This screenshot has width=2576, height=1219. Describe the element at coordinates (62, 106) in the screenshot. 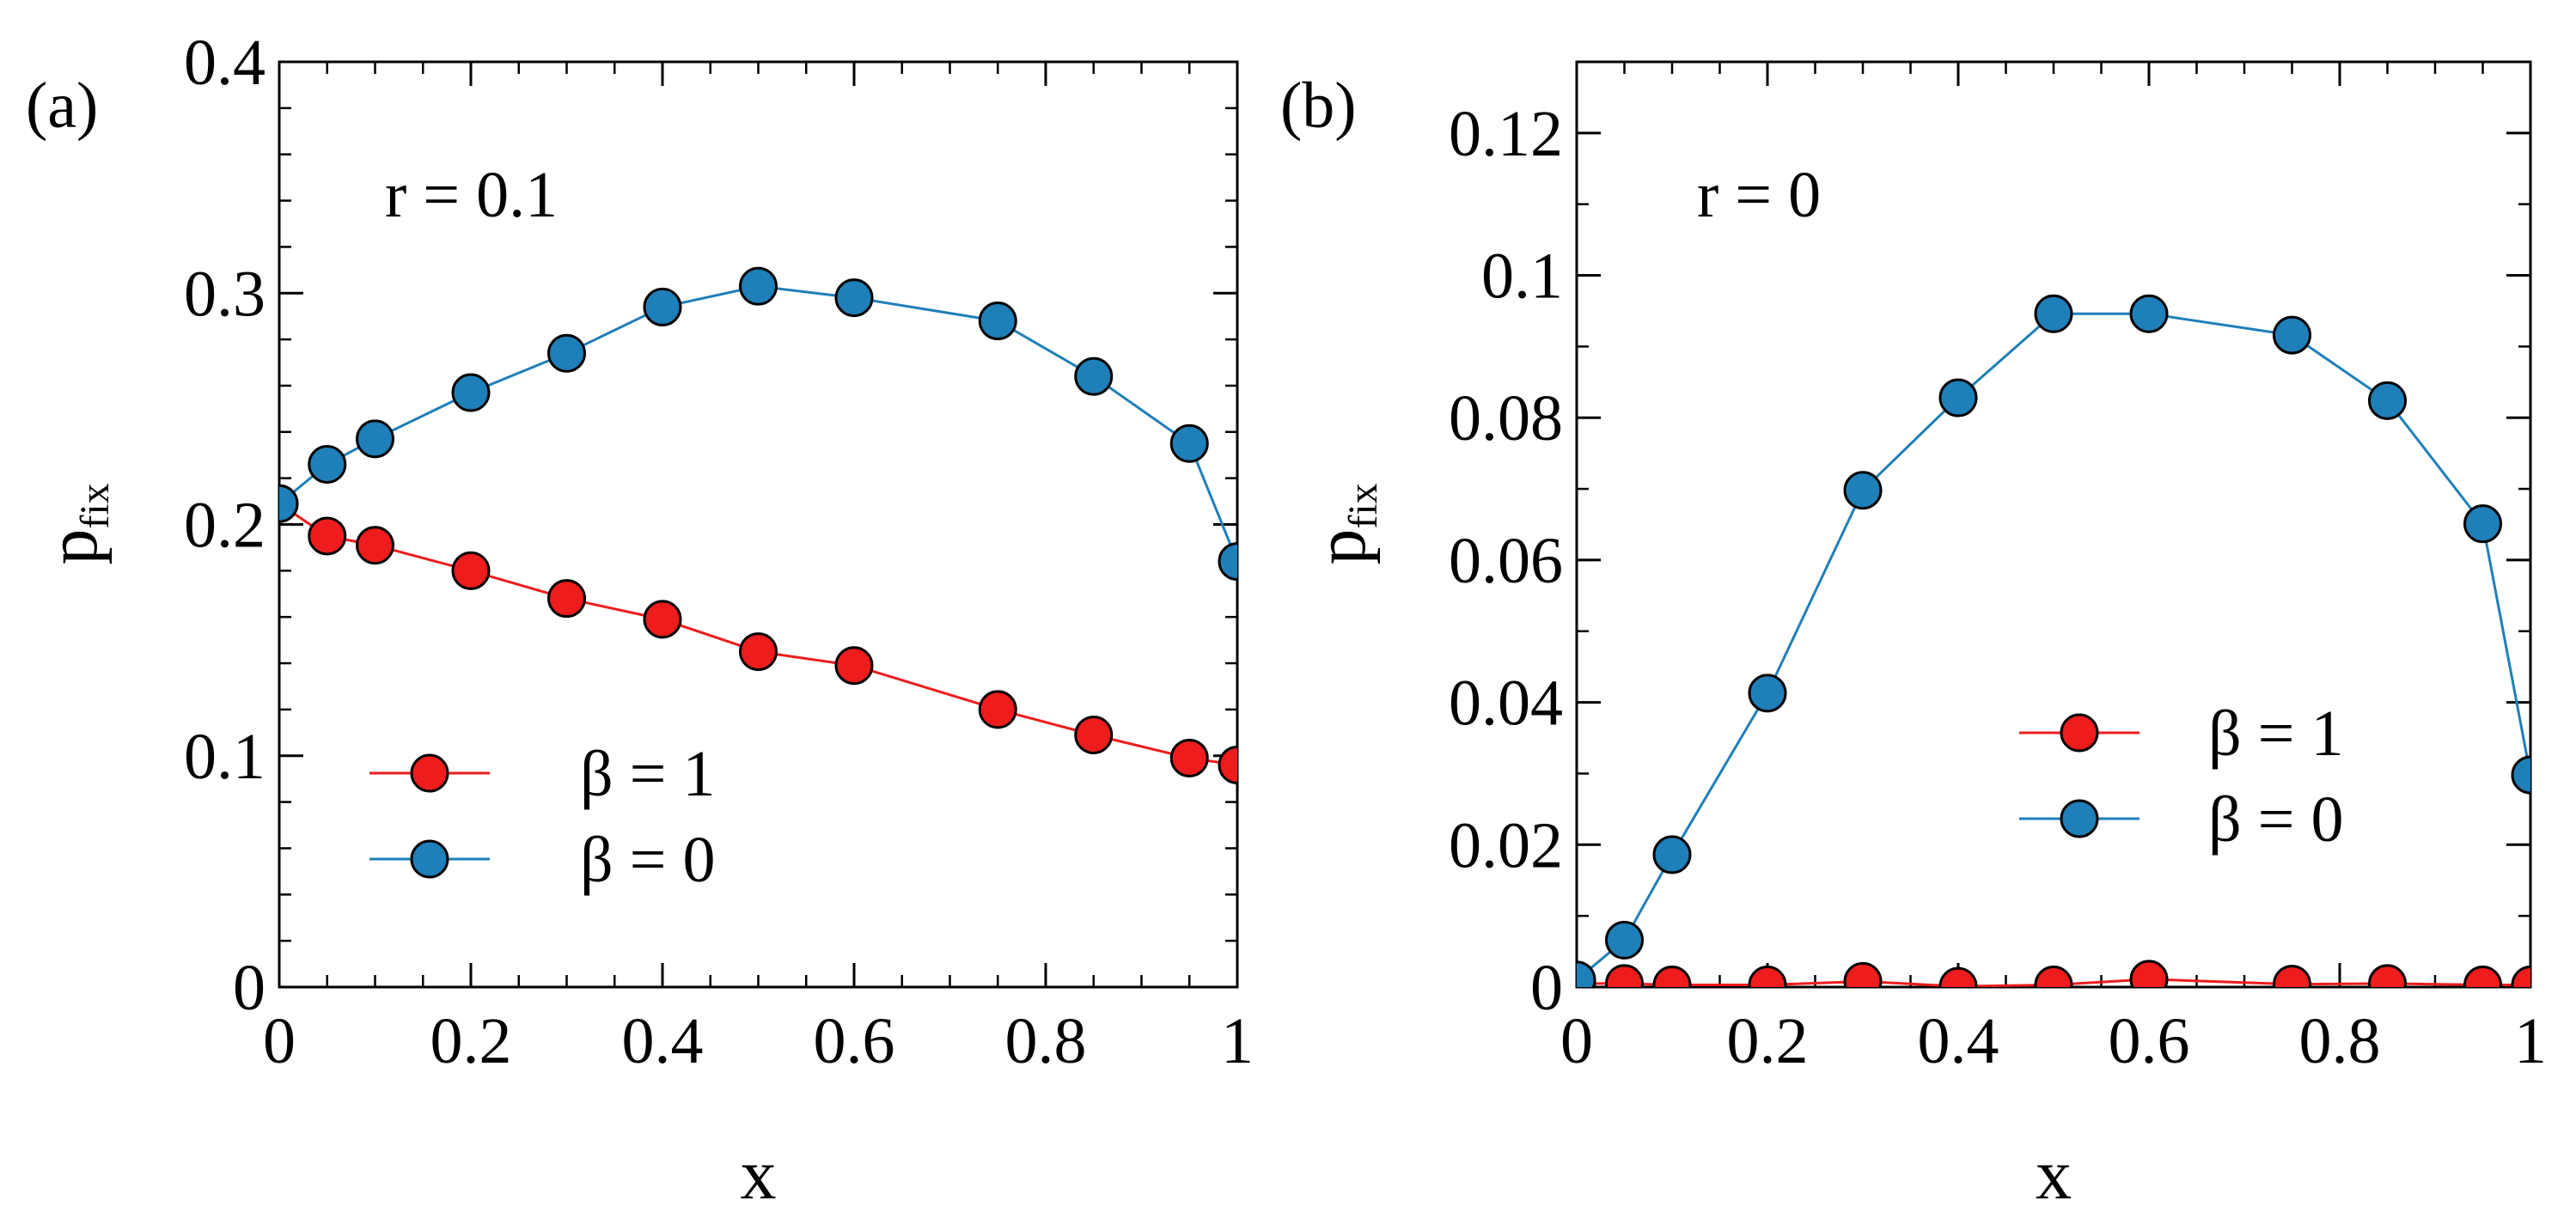

I see `panel-label: (a)` at that location.